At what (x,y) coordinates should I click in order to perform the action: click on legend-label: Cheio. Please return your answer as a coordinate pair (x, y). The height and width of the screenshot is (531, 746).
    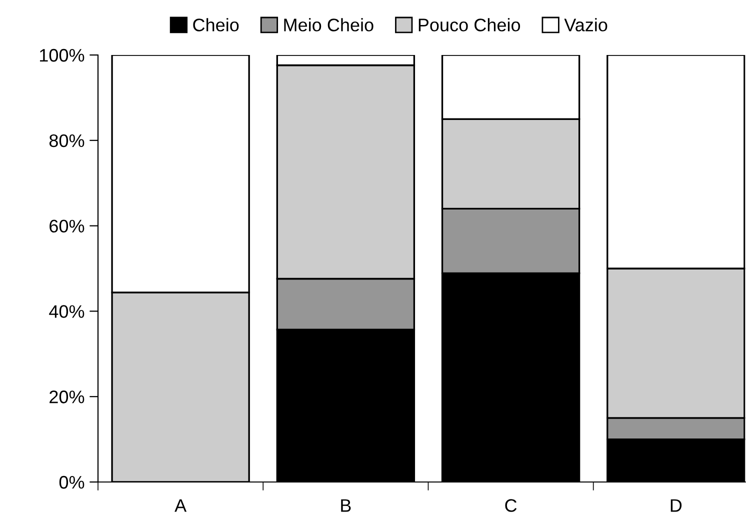
    Looking at the image, I should click on (216, 25).